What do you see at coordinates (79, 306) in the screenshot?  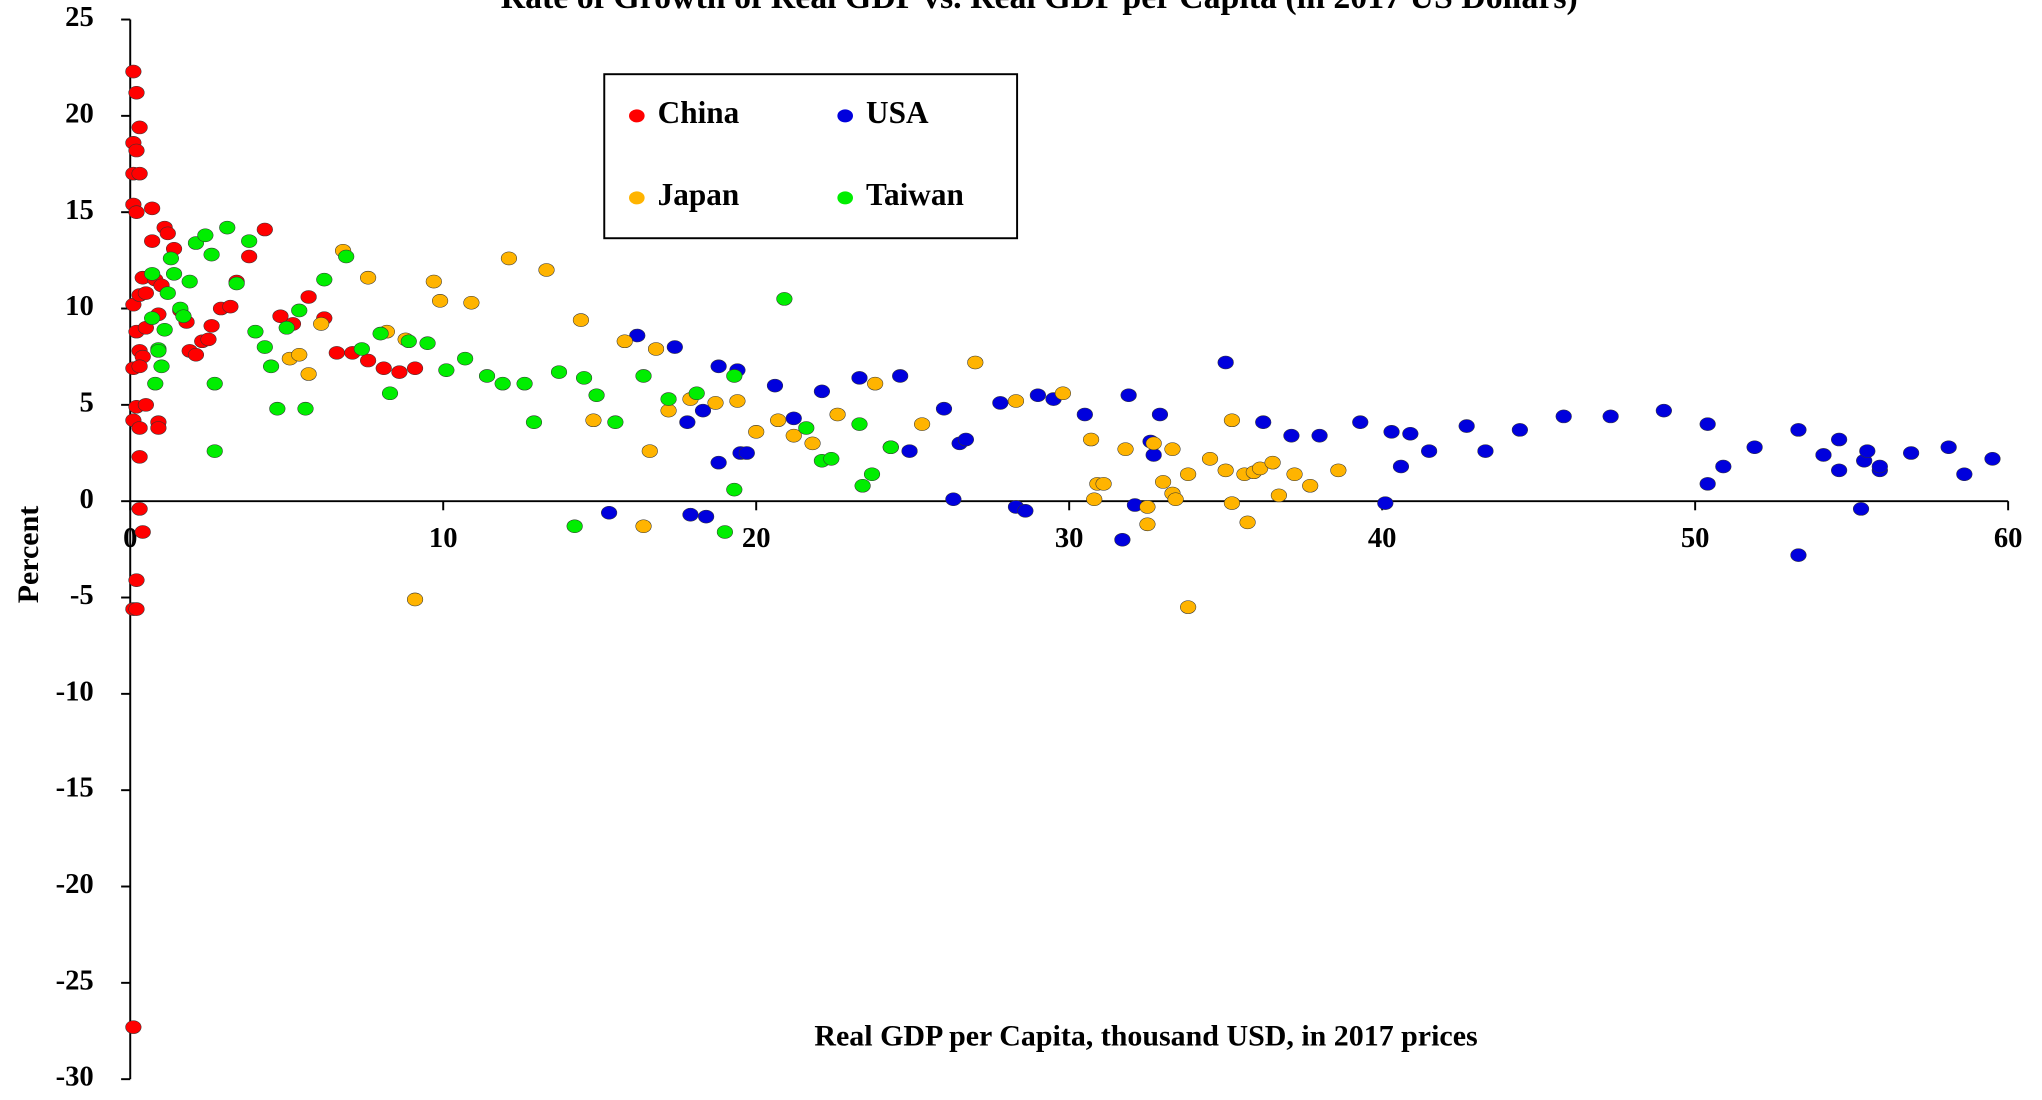 I see `y-tick-label: 10` at bounding box center [79, 306].